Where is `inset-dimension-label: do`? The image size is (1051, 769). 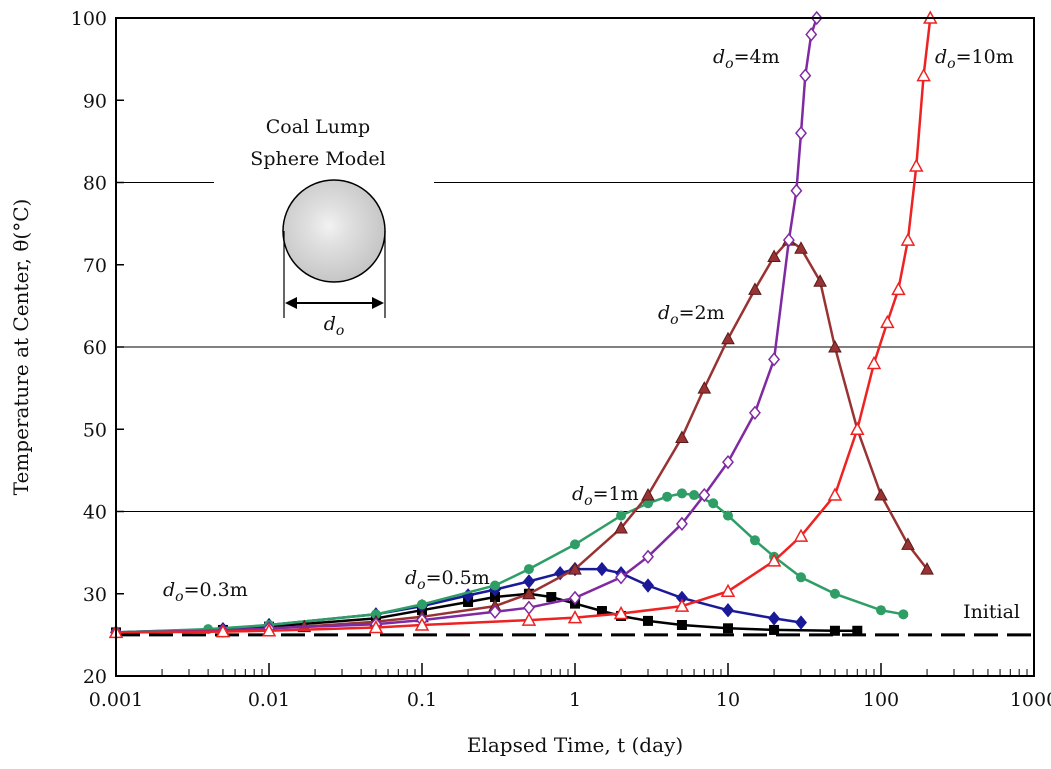 inset-dimension-label: do is located at coordinates (334, 326).